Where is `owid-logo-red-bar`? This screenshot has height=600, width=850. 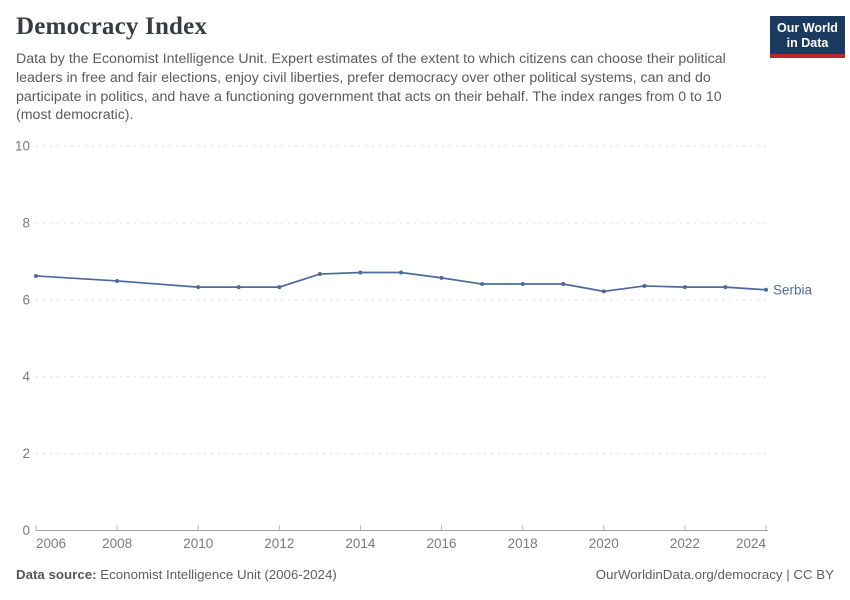 owid-logo-red-bar is located at coordinates (807, 56).